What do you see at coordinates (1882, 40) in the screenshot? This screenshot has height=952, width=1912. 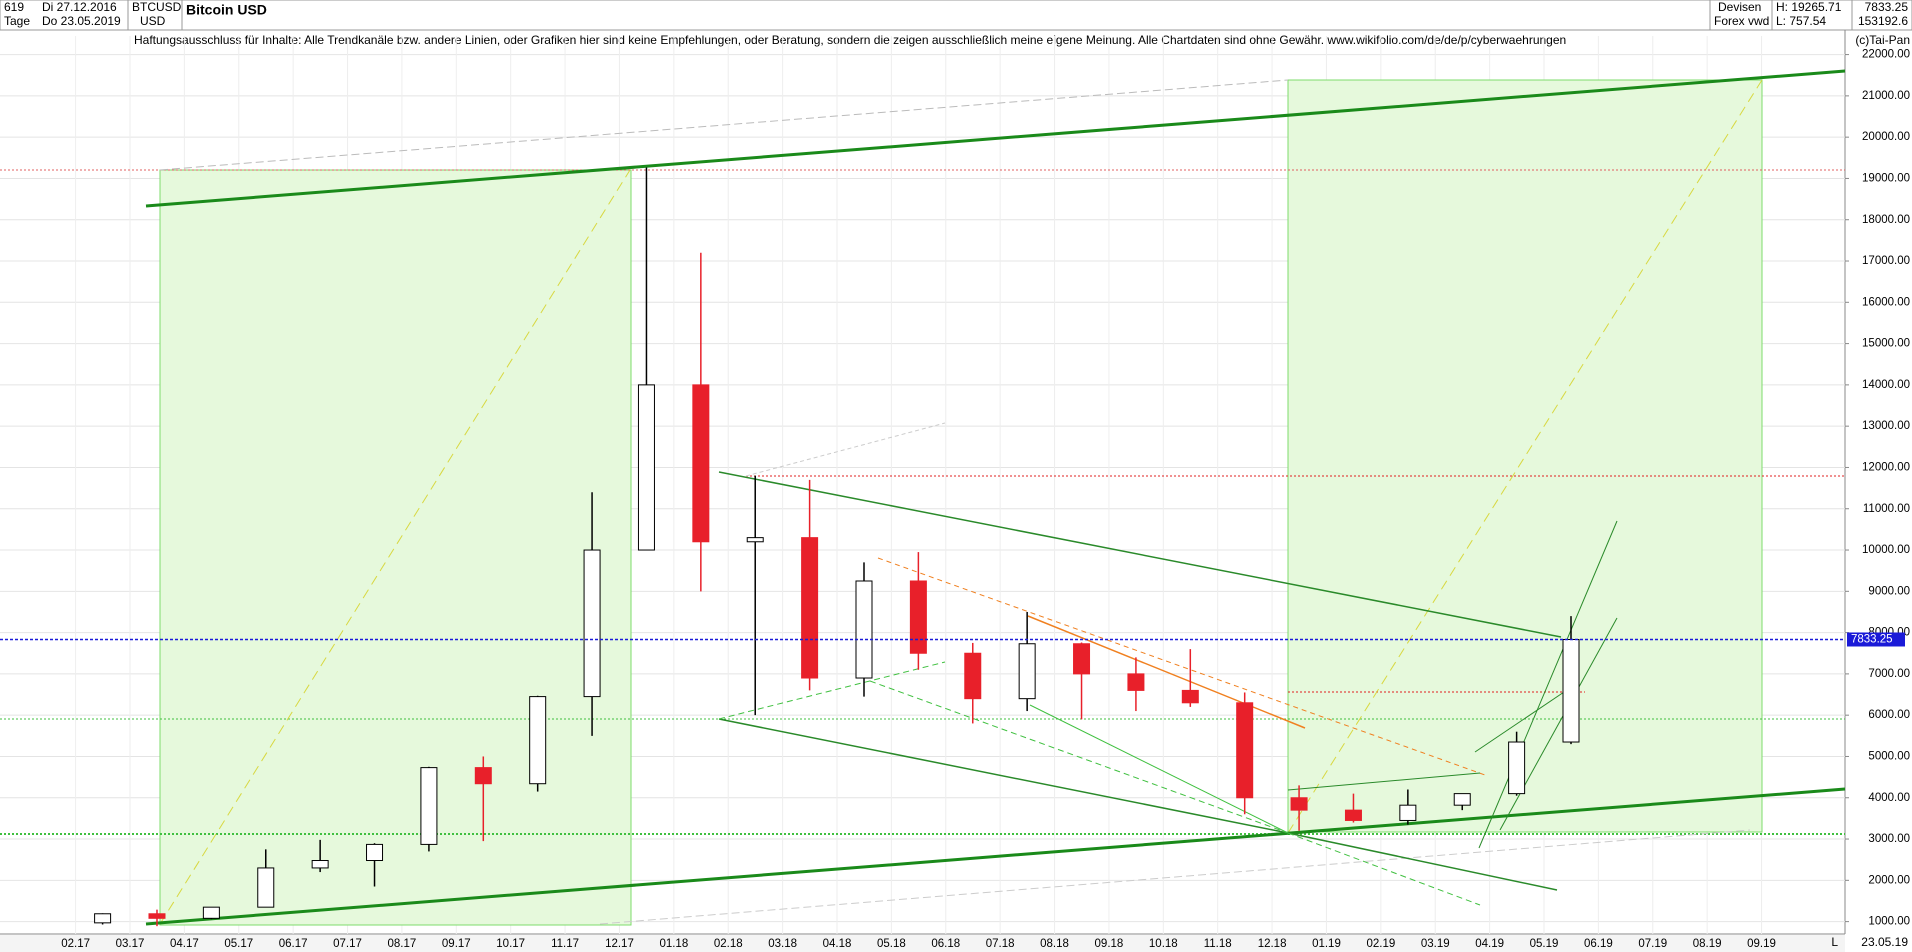 I see `copyright: (c)Tai-Pan` at bounding box center [1882, 40].